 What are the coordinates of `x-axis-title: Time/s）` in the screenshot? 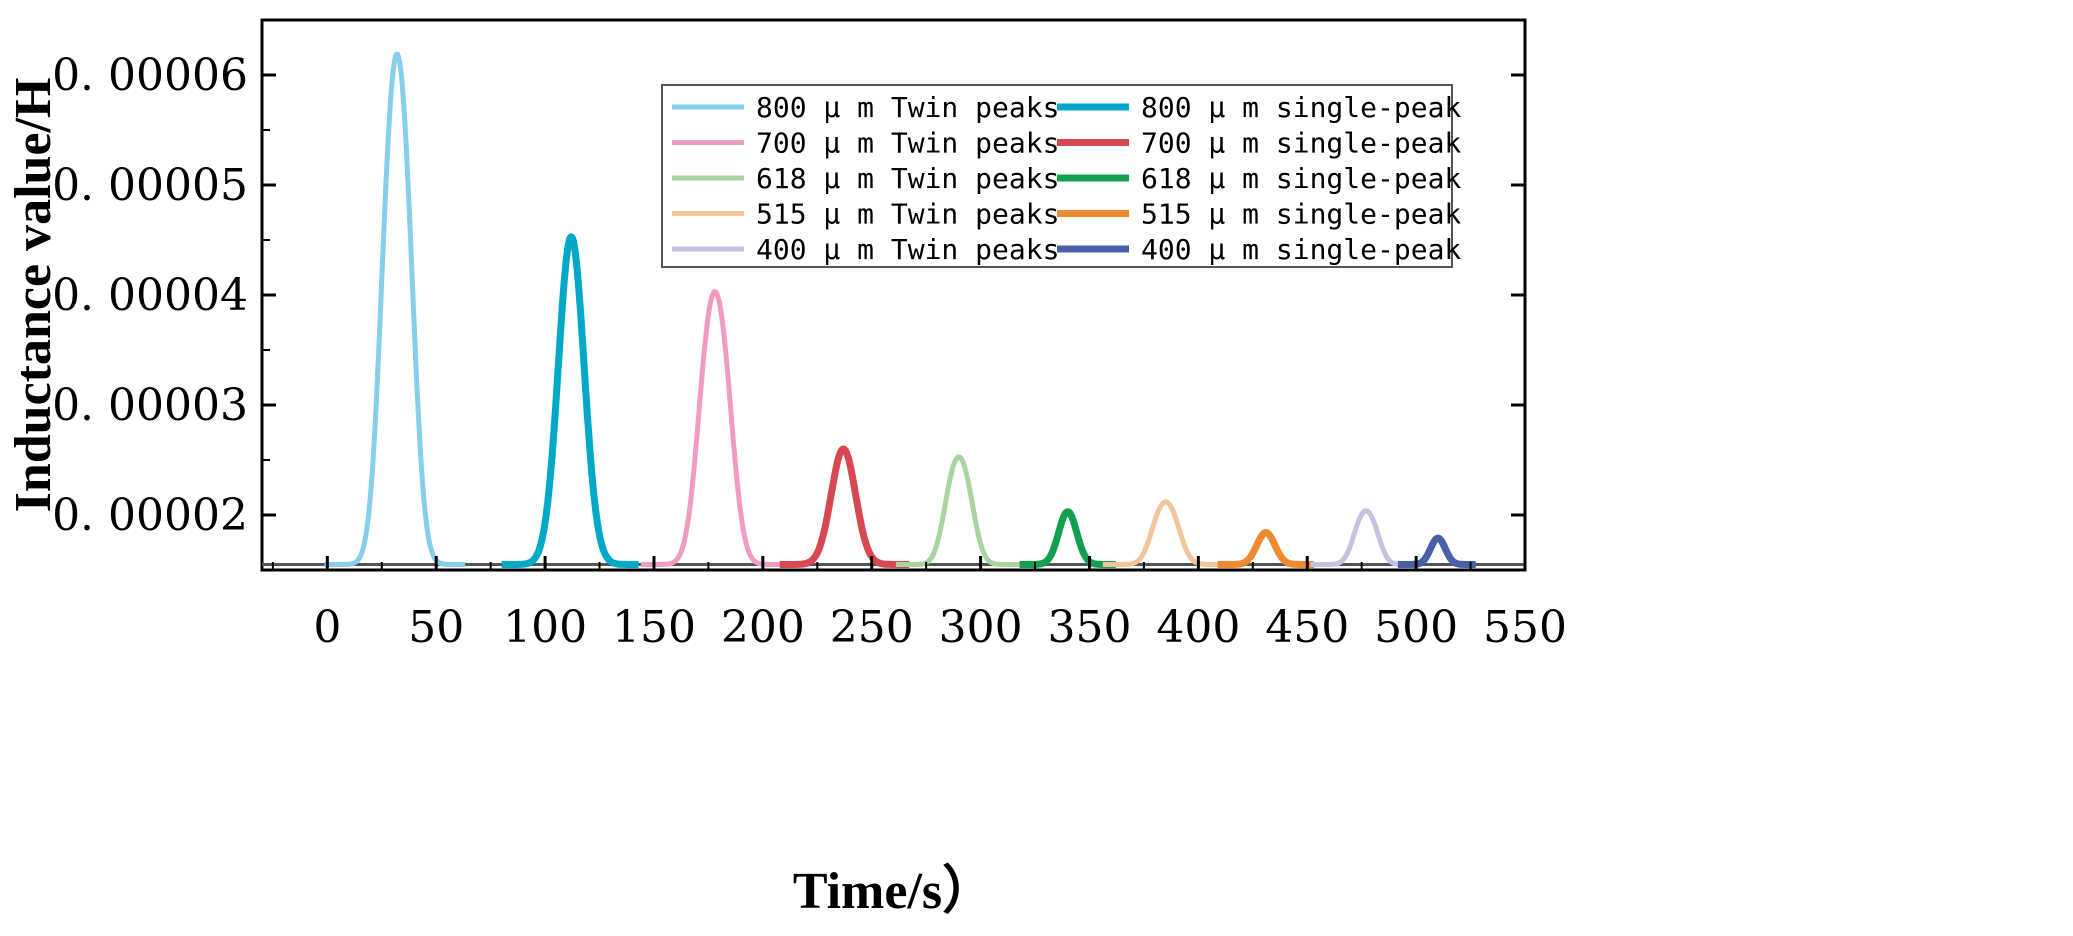 It's located at (893, 891).